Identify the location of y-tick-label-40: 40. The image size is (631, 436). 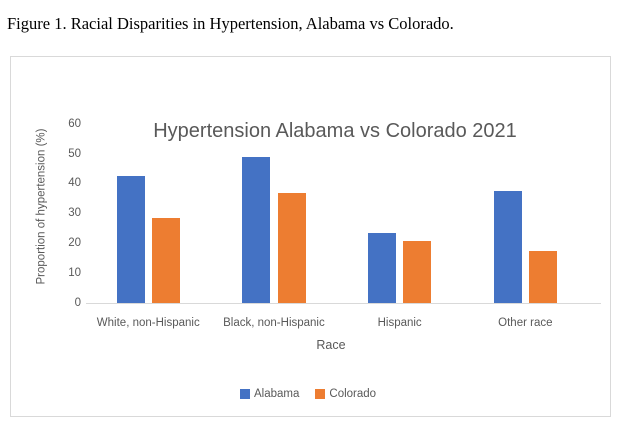
(74, 183).